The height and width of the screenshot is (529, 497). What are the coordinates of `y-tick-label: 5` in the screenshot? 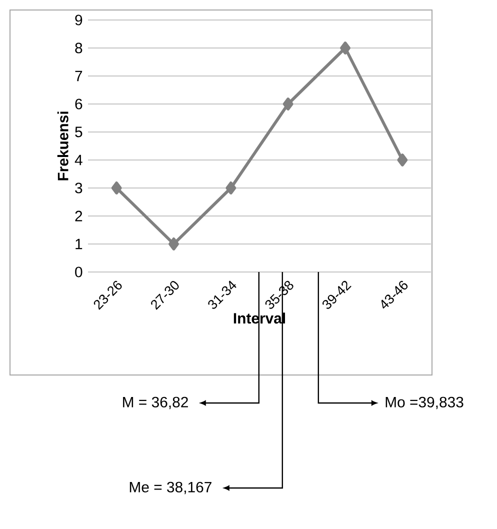 It's located at (78, 132).